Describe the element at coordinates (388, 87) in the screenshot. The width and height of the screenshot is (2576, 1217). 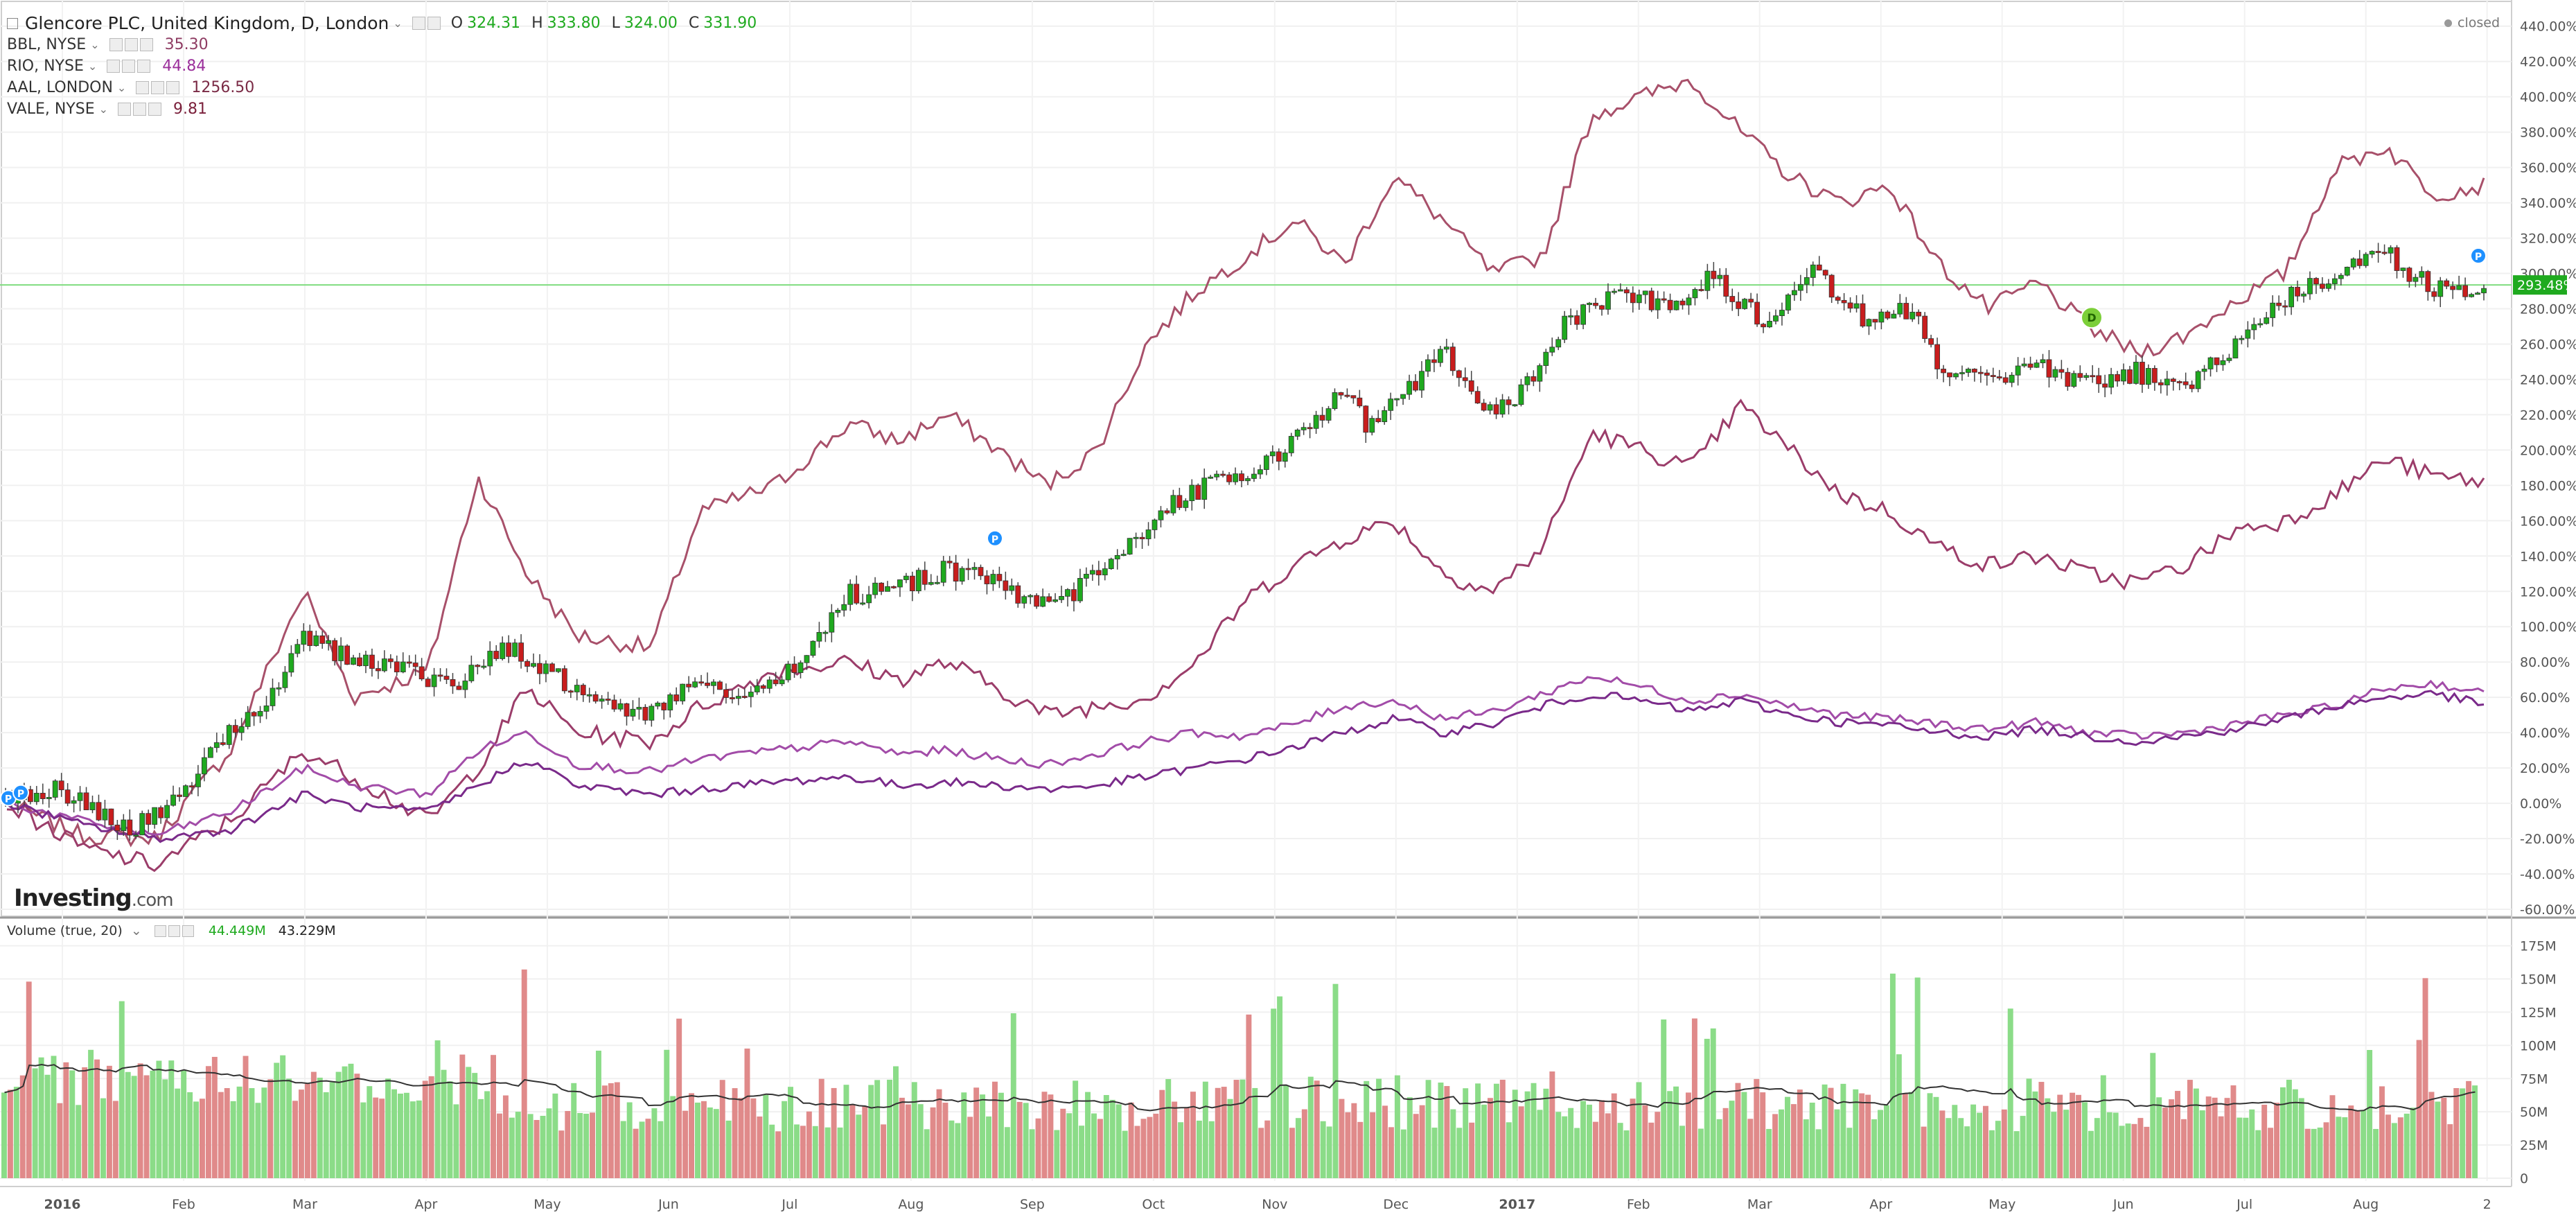
I see `compare-series-row-aal: AAL, LONDON ⌄ 1256.50` at that location.